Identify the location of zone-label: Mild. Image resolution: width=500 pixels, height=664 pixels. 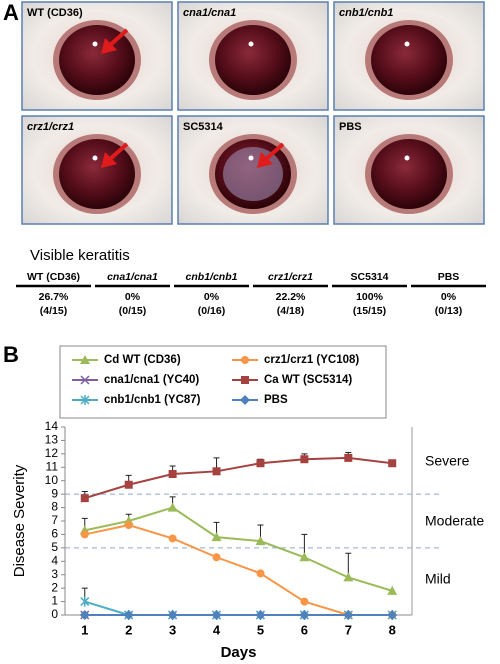
(438, 579).